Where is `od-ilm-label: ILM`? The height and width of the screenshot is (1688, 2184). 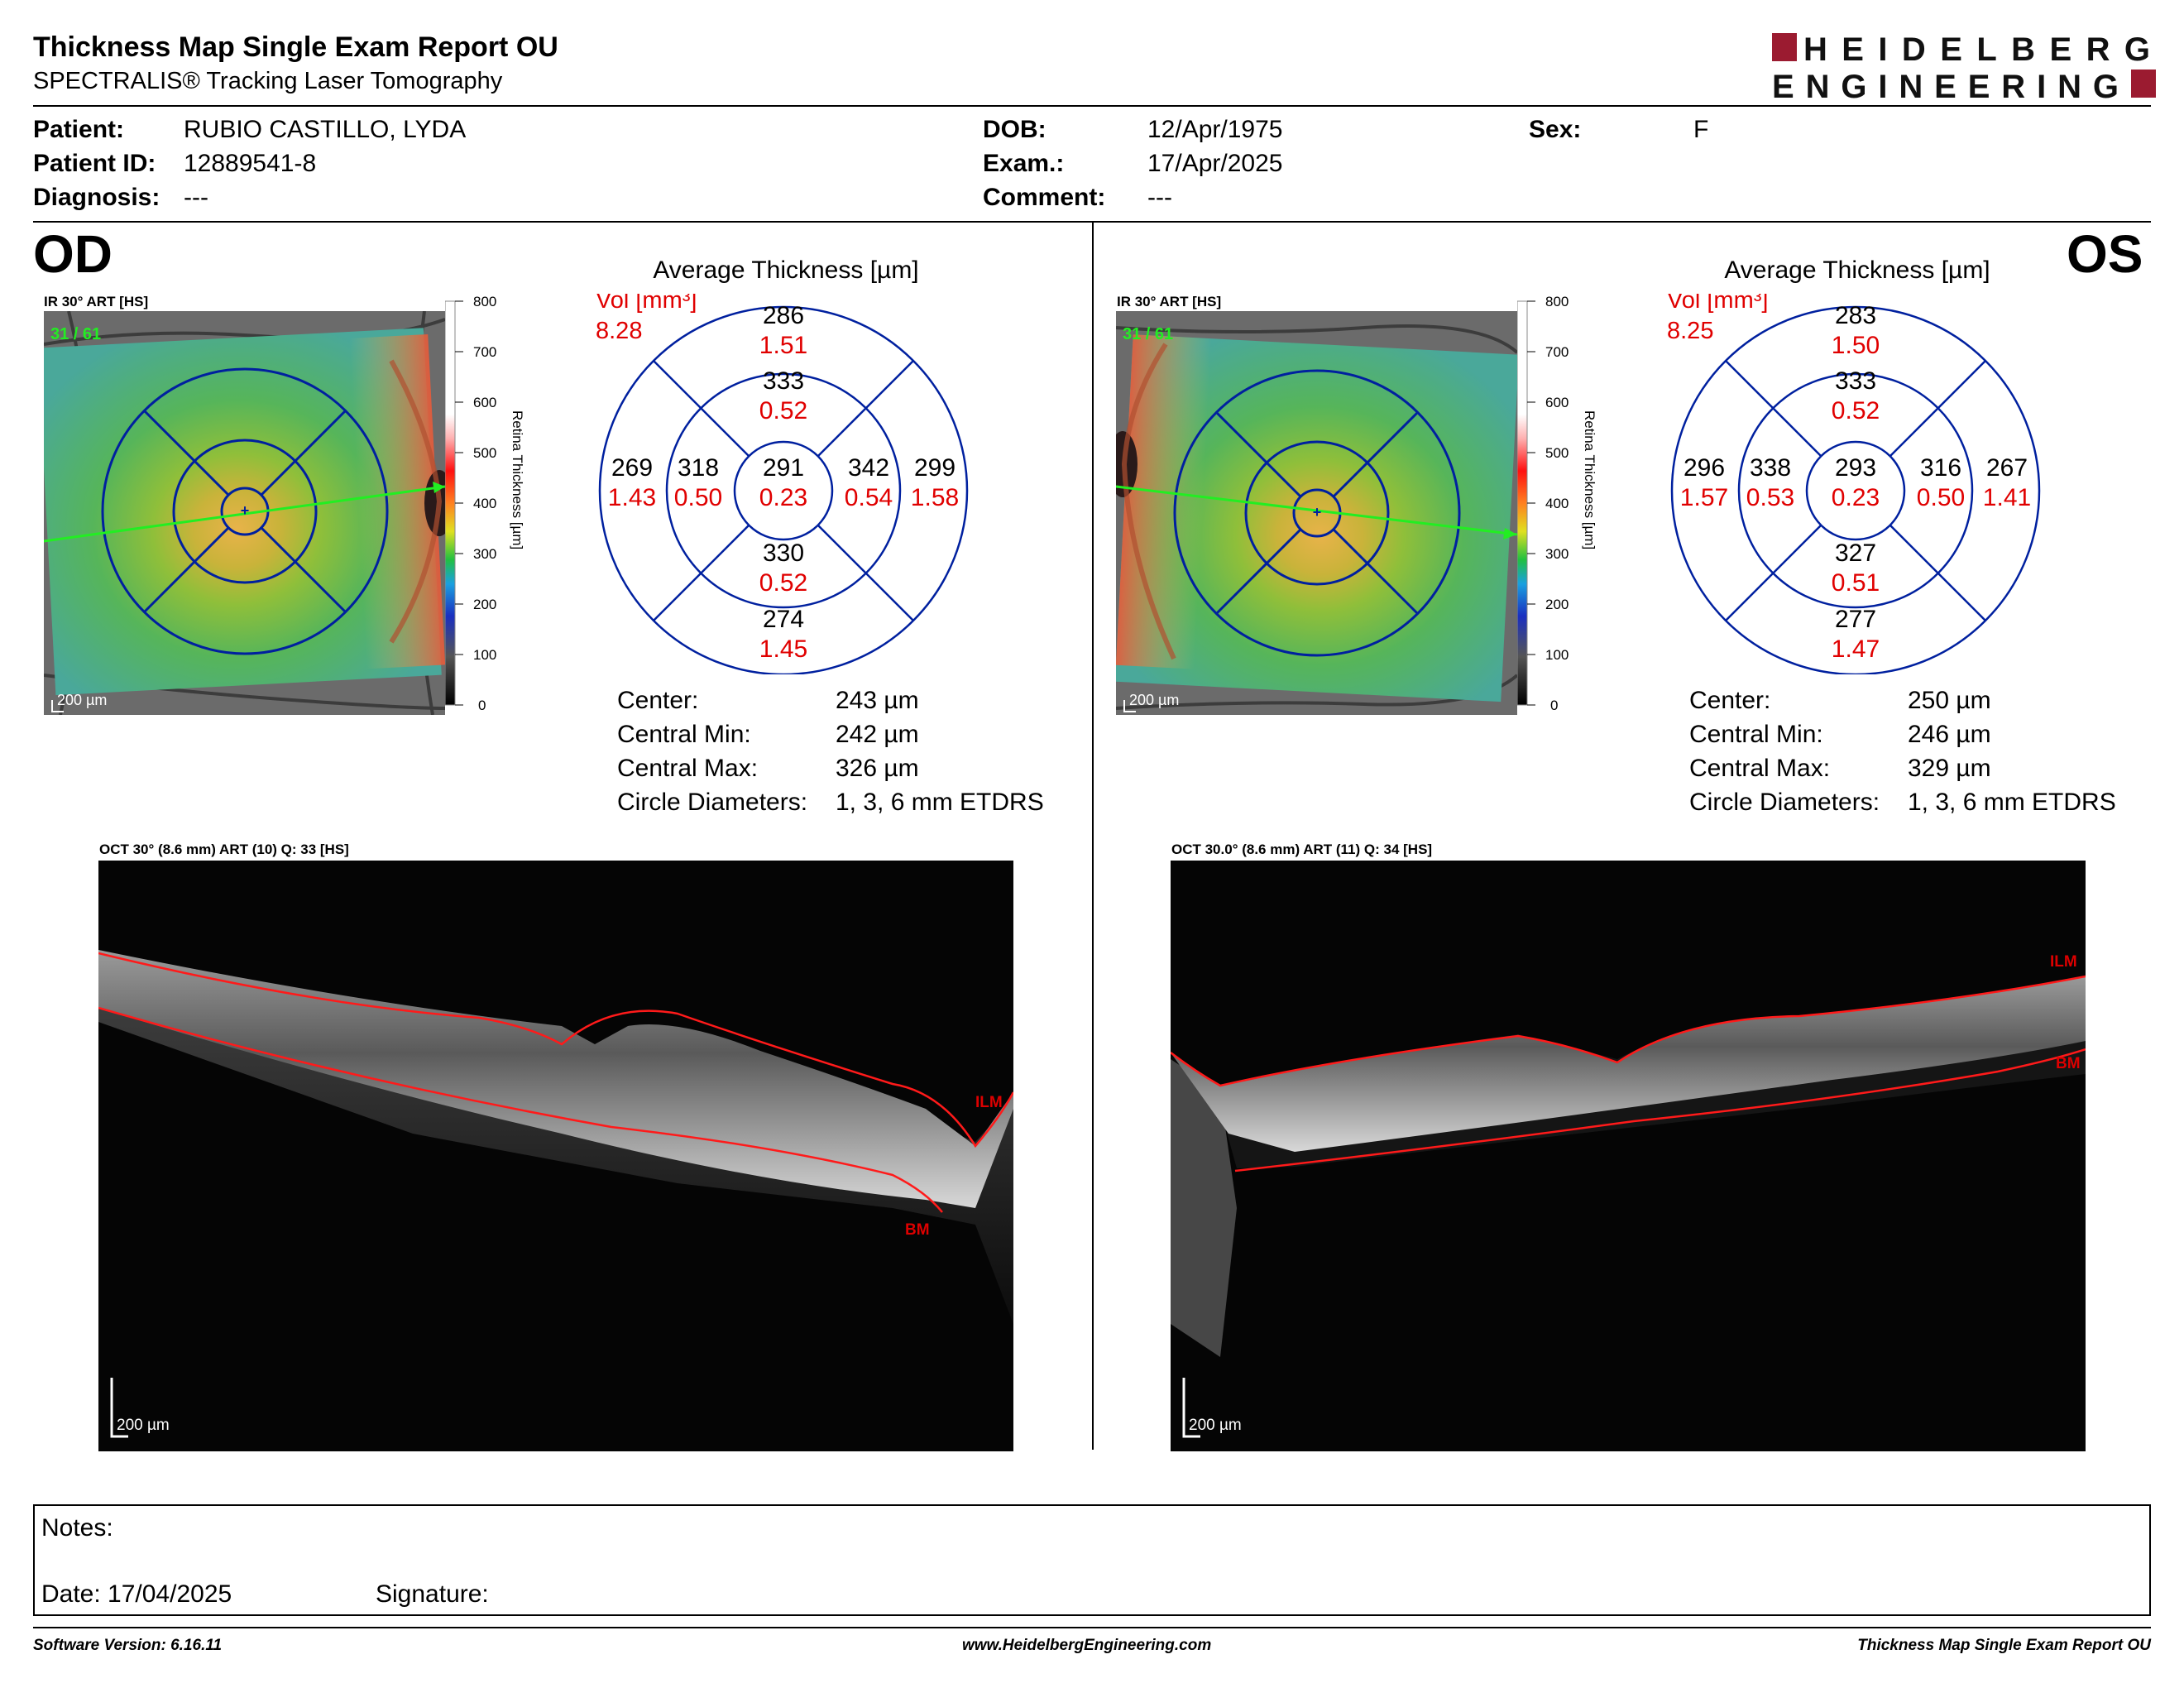 od-ilm-label: ILM is located at coordinates (989, 1102).